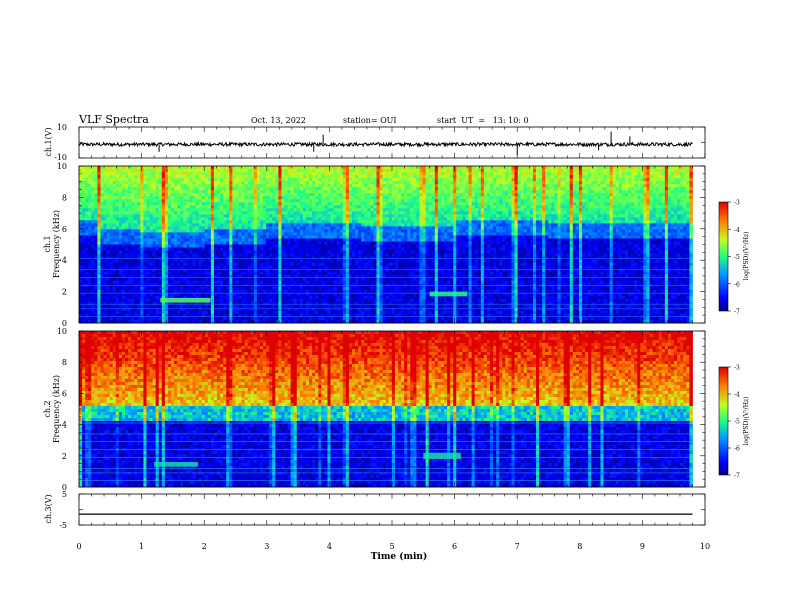 The width and height of the screenshot is (792, 612). I want to click on ch2-spectrogram-ytick-label: 10, so click(62, 331).